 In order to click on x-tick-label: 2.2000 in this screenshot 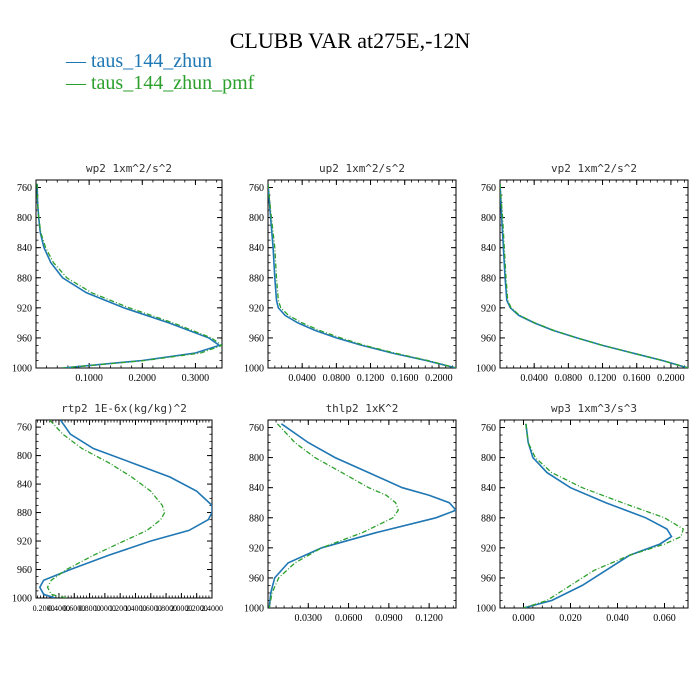, I will do `click(197, 608)`.